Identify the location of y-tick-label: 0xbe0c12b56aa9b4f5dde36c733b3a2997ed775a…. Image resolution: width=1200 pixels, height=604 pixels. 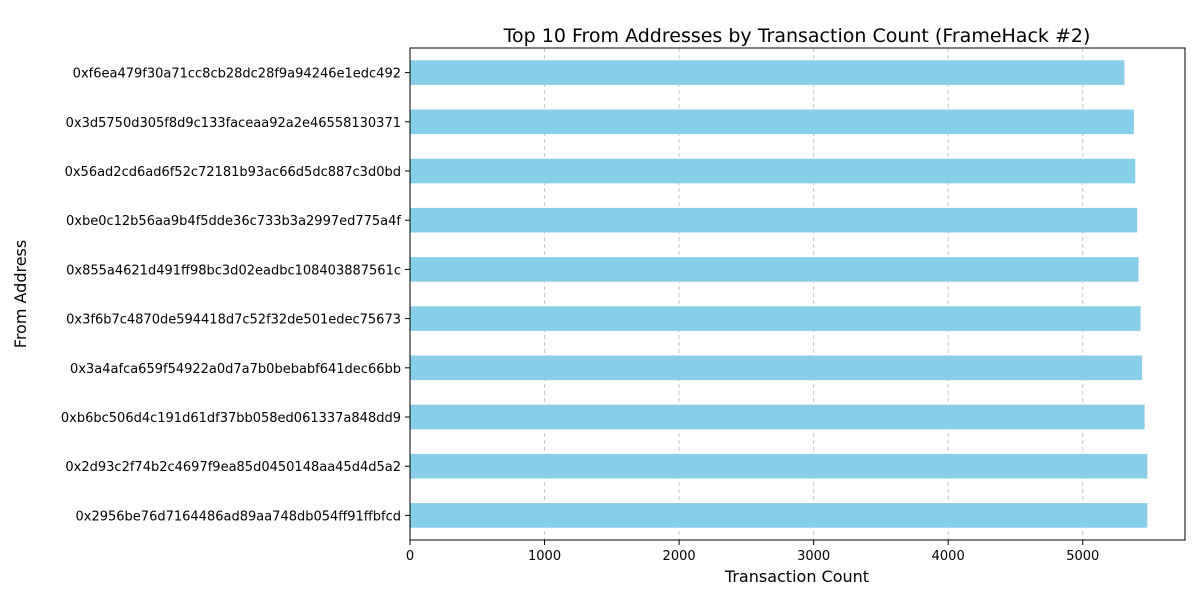
(233, 221).